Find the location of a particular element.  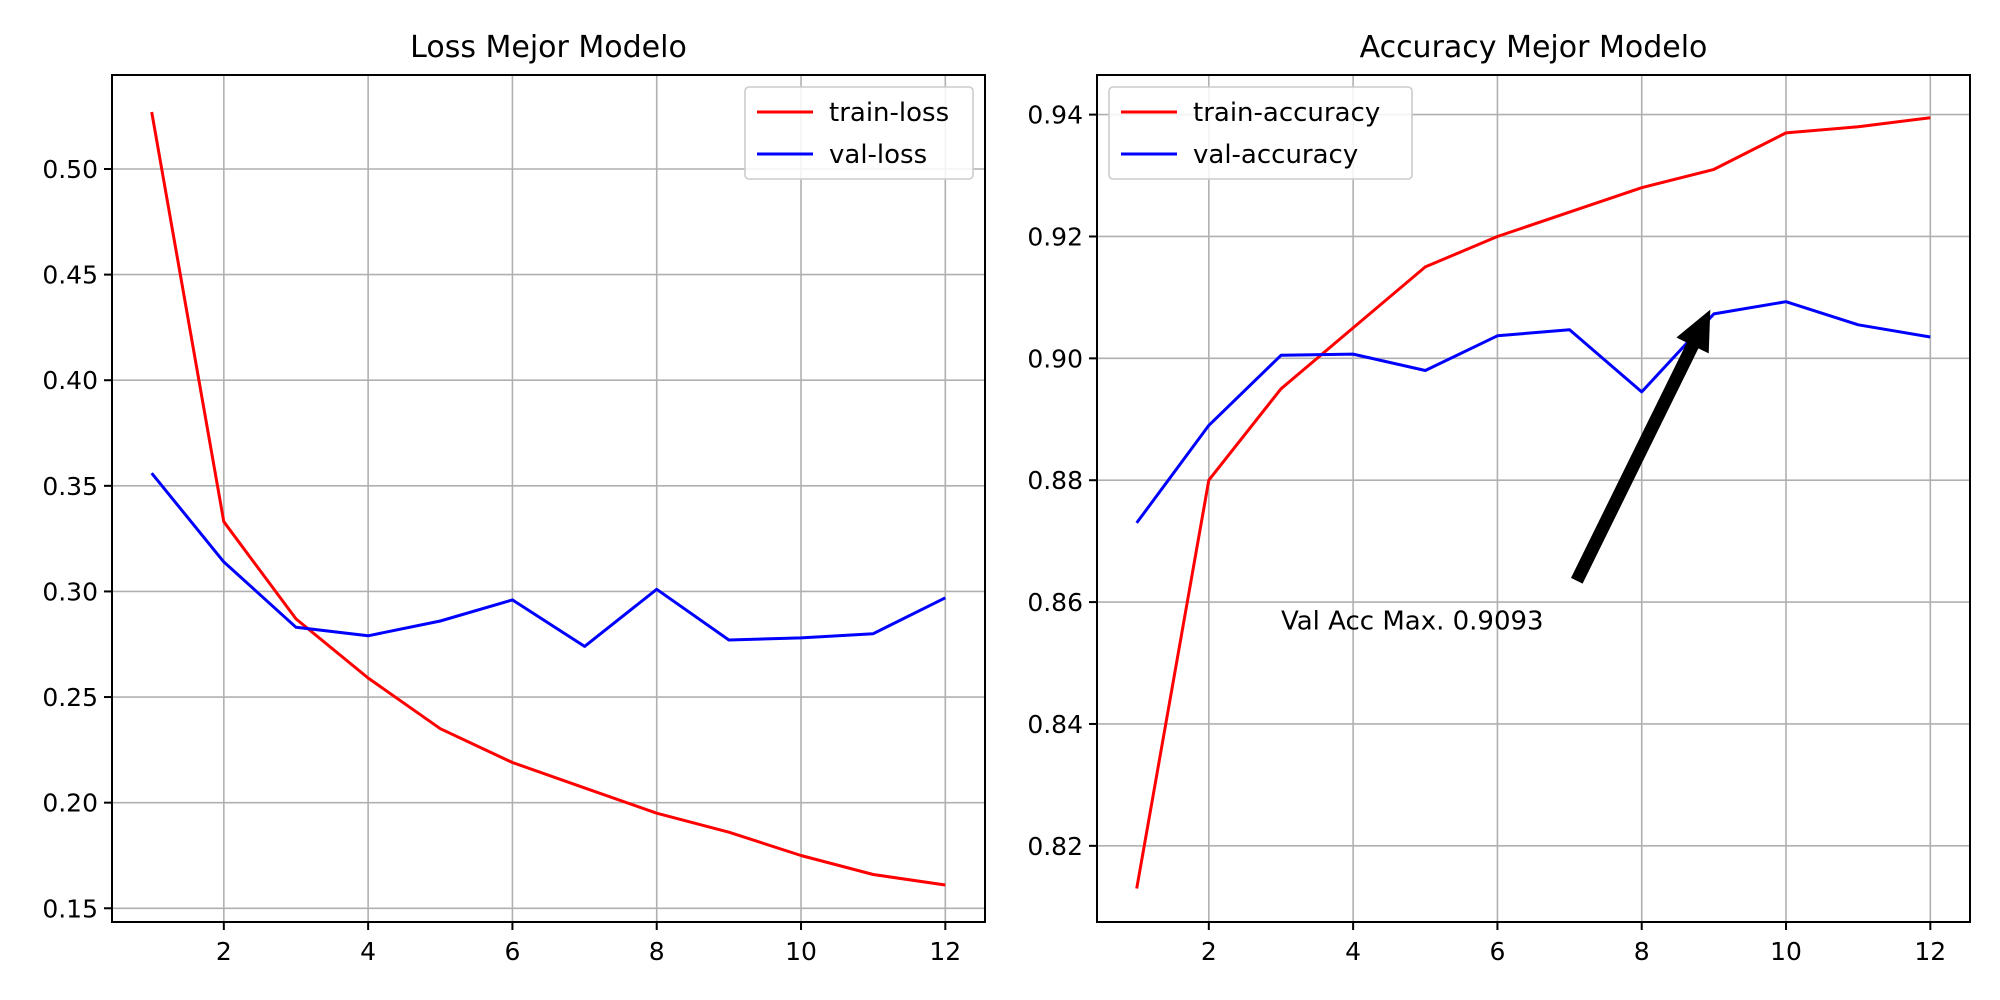

series-line-val-loss is located at coordinates (548, 560).